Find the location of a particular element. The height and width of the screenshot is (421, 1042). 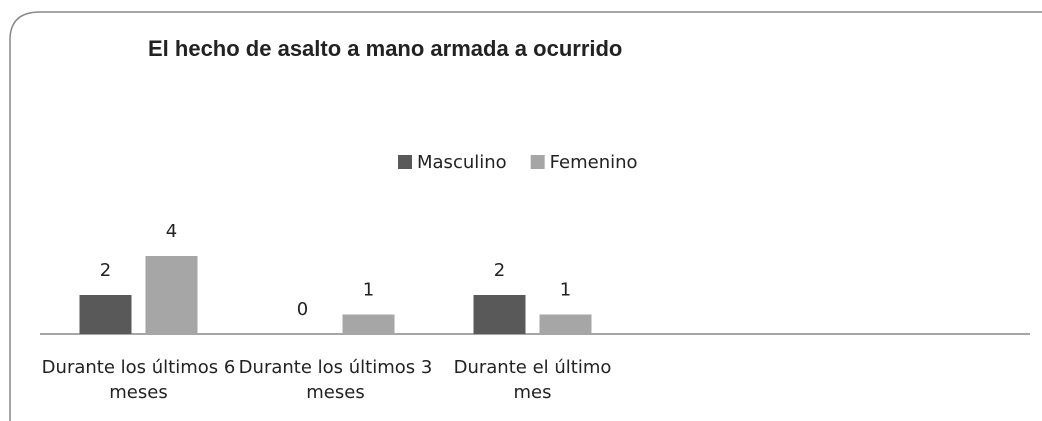

legend-label: Femenino is located at coordinates (594, 162).